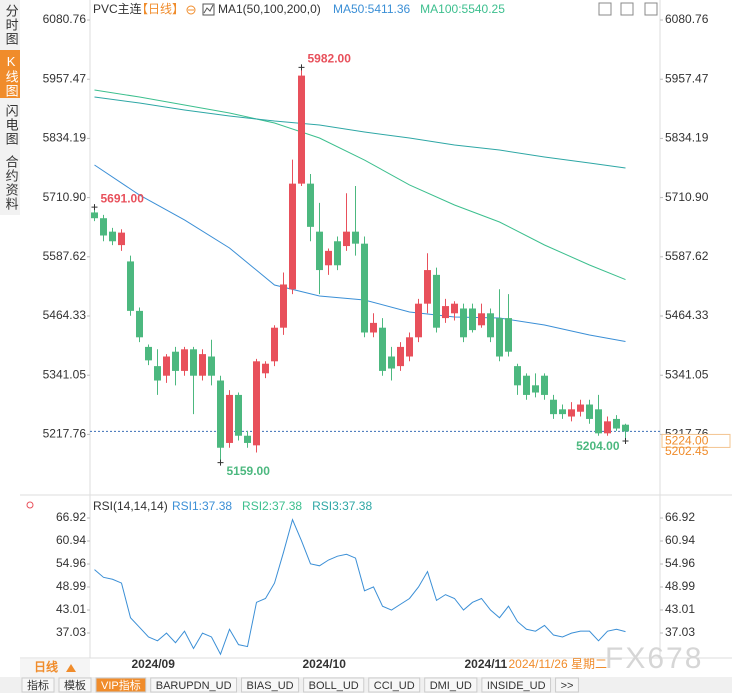 The width and height of the screenshot is (732, 698). What do you see at coordinates (11, 76) in the screenshot?
I see `tab: K线图` at bounding box center [11, 76].